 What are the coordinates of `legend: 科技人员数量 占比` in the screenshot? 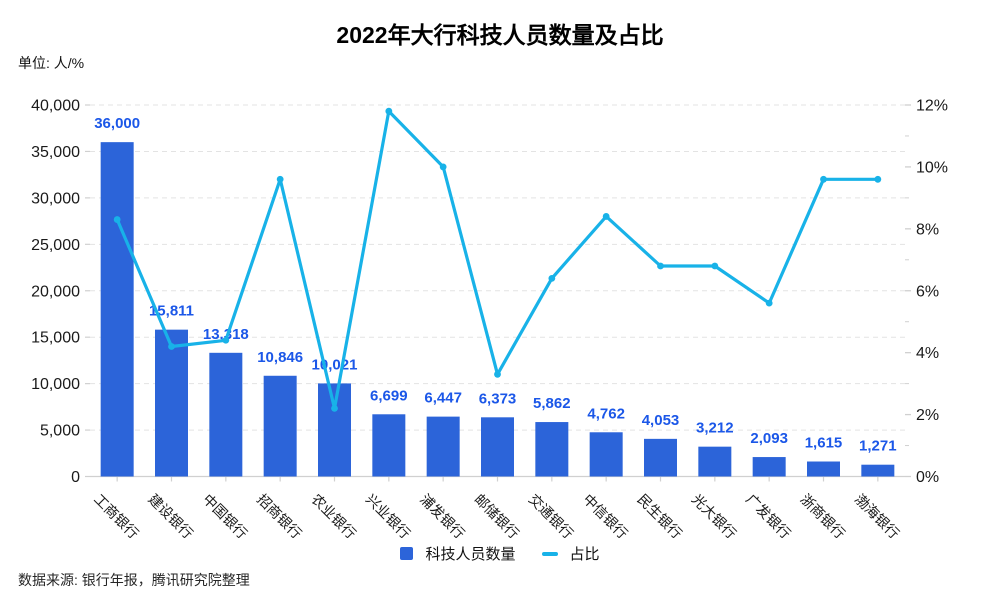 It's located at (500, 553).